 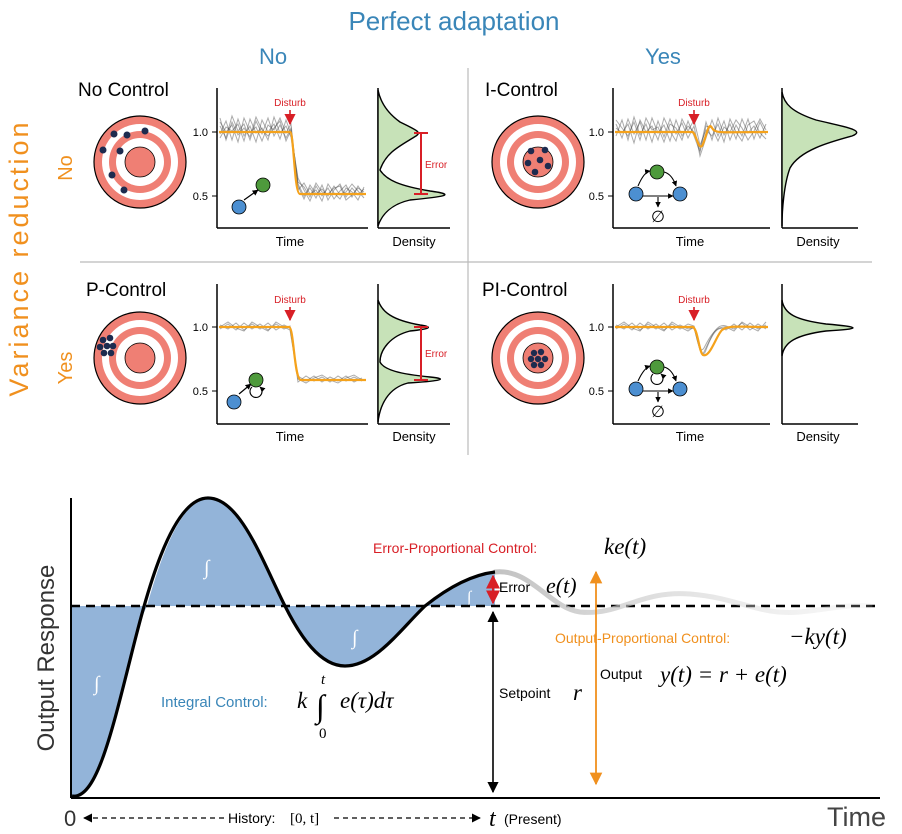 What do you see at coordinates (722, 674) in the screenshot?
I see `output-formula: y(t) = r + e(t)` at bounding box center [722, 674].